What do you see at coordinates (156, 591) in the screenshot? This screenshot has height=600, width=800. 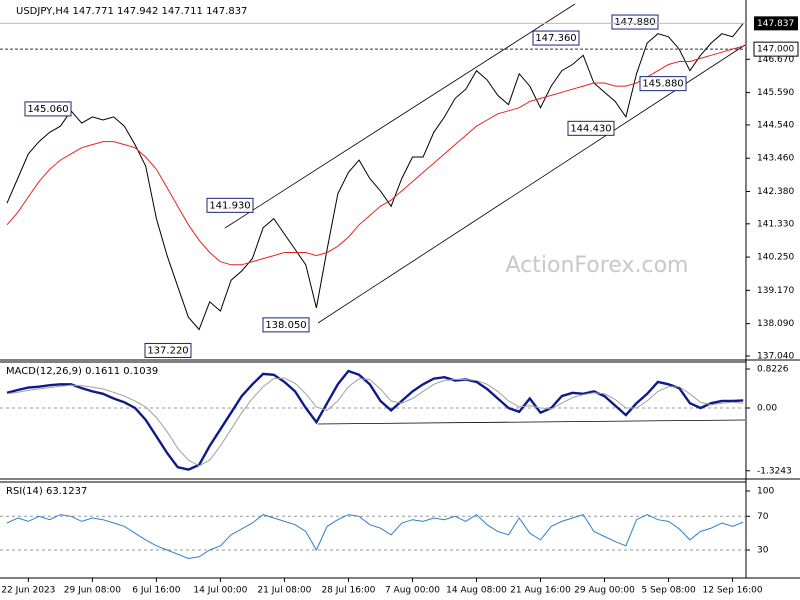 I see `x-tick-label: 6 Jul 16:00` at bounding box center [156, 591].